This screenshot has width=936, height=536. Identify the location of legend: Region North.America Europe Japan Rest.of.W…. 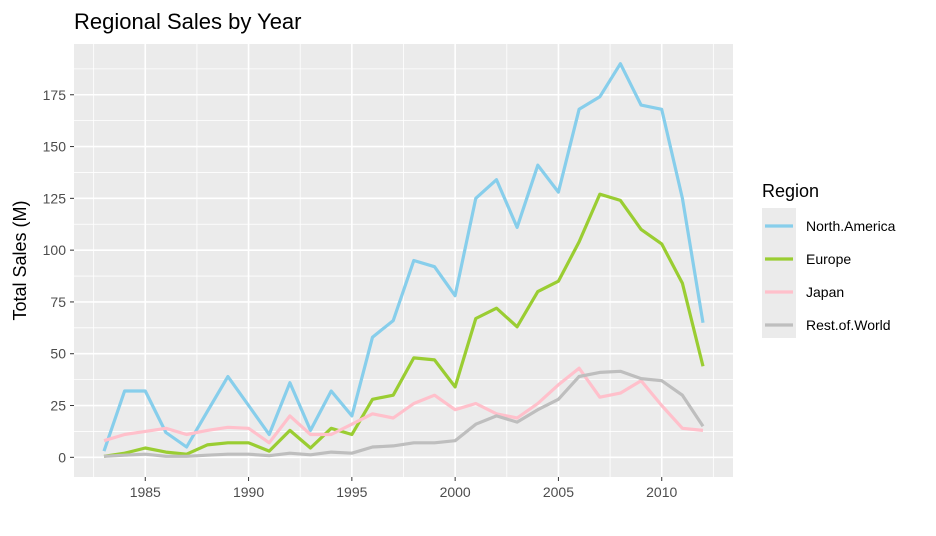
(829, 259).